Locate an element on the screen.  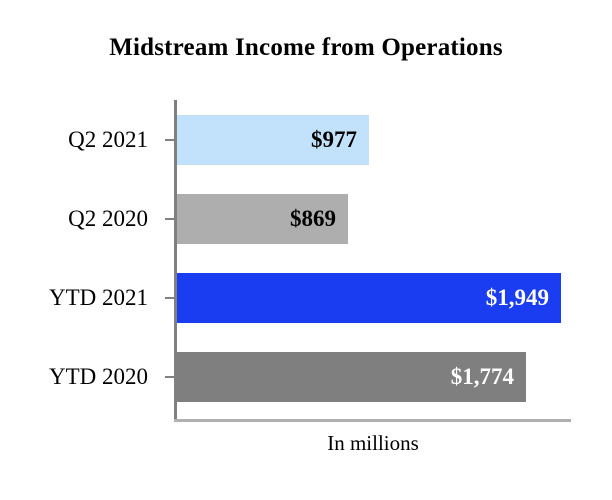
bar-ytd-2020: $1,774 is located at coordinates (351, 377).